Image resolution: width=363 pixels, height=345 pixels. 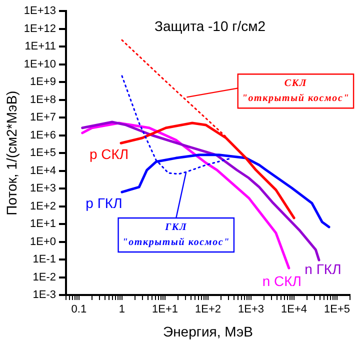 What do you see at coordinates (43, 118) in the screenshot?
I see `y-tick-label: 1E+7` at bounding box center [43, 118].